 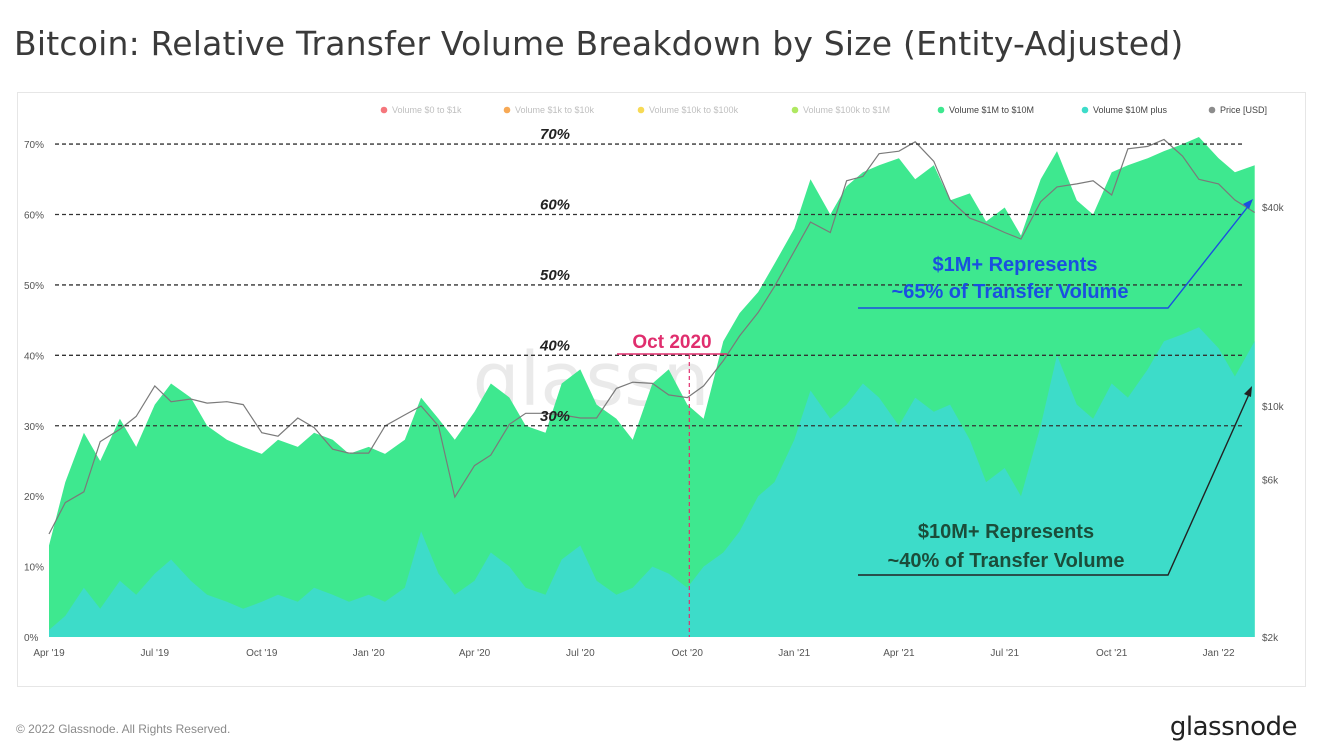 I want to click on y-right-tick-label: $2k, so click(x=1270, y=638).